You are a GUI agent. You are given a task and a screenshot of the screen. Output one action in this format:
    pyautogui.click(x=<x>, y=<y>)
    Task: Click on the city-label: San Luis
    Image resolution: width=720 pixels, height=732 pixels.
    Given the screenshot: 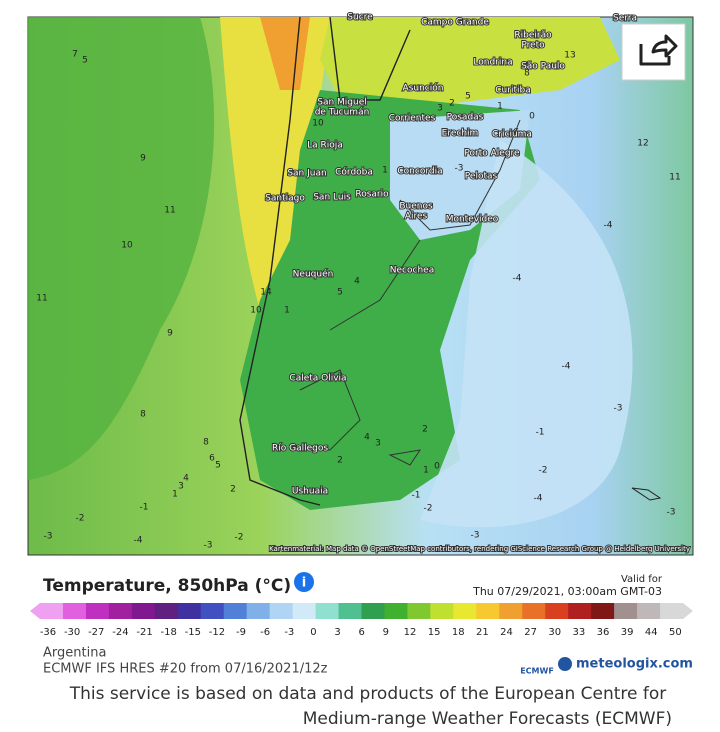 What is the action you would take?
    pyautogui.click(x=332, y=198)
    